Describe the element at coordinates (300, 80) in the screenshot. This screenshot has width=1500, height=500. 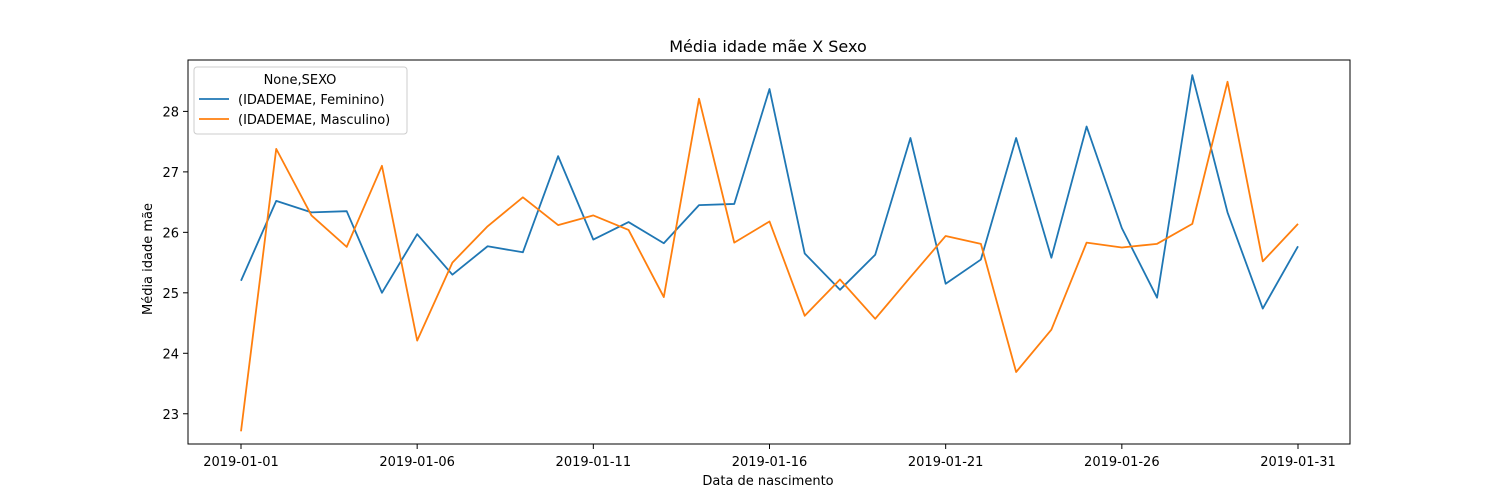
I see `legend-title: None,SEXO` at that location.